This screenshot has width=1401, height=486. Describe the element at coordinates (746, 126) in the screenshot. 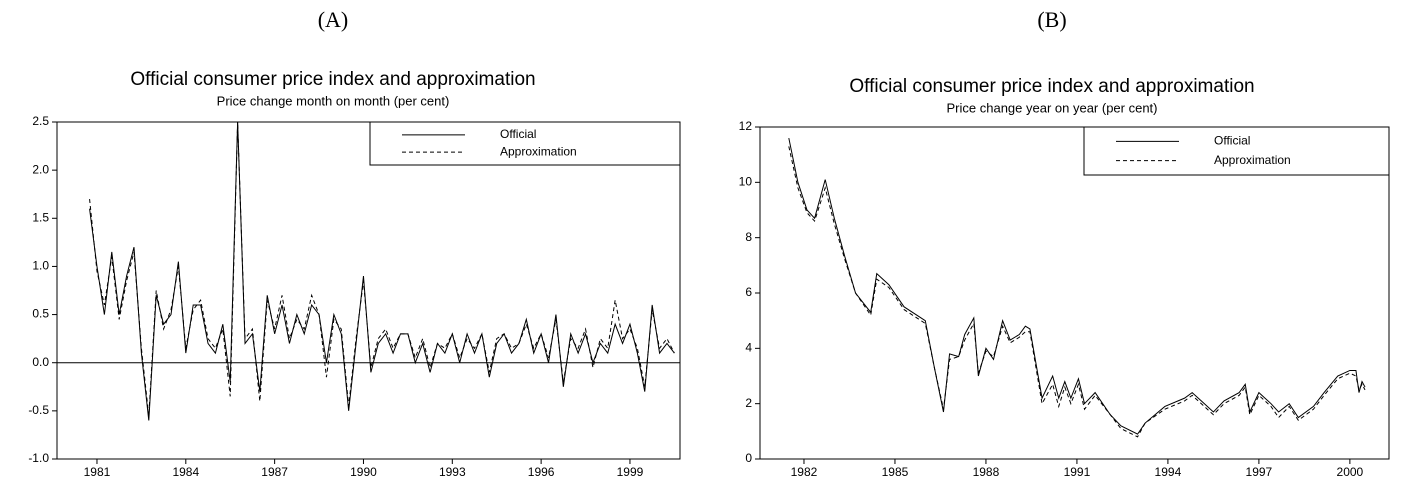

I see `y-tick-label: 12` at that location.